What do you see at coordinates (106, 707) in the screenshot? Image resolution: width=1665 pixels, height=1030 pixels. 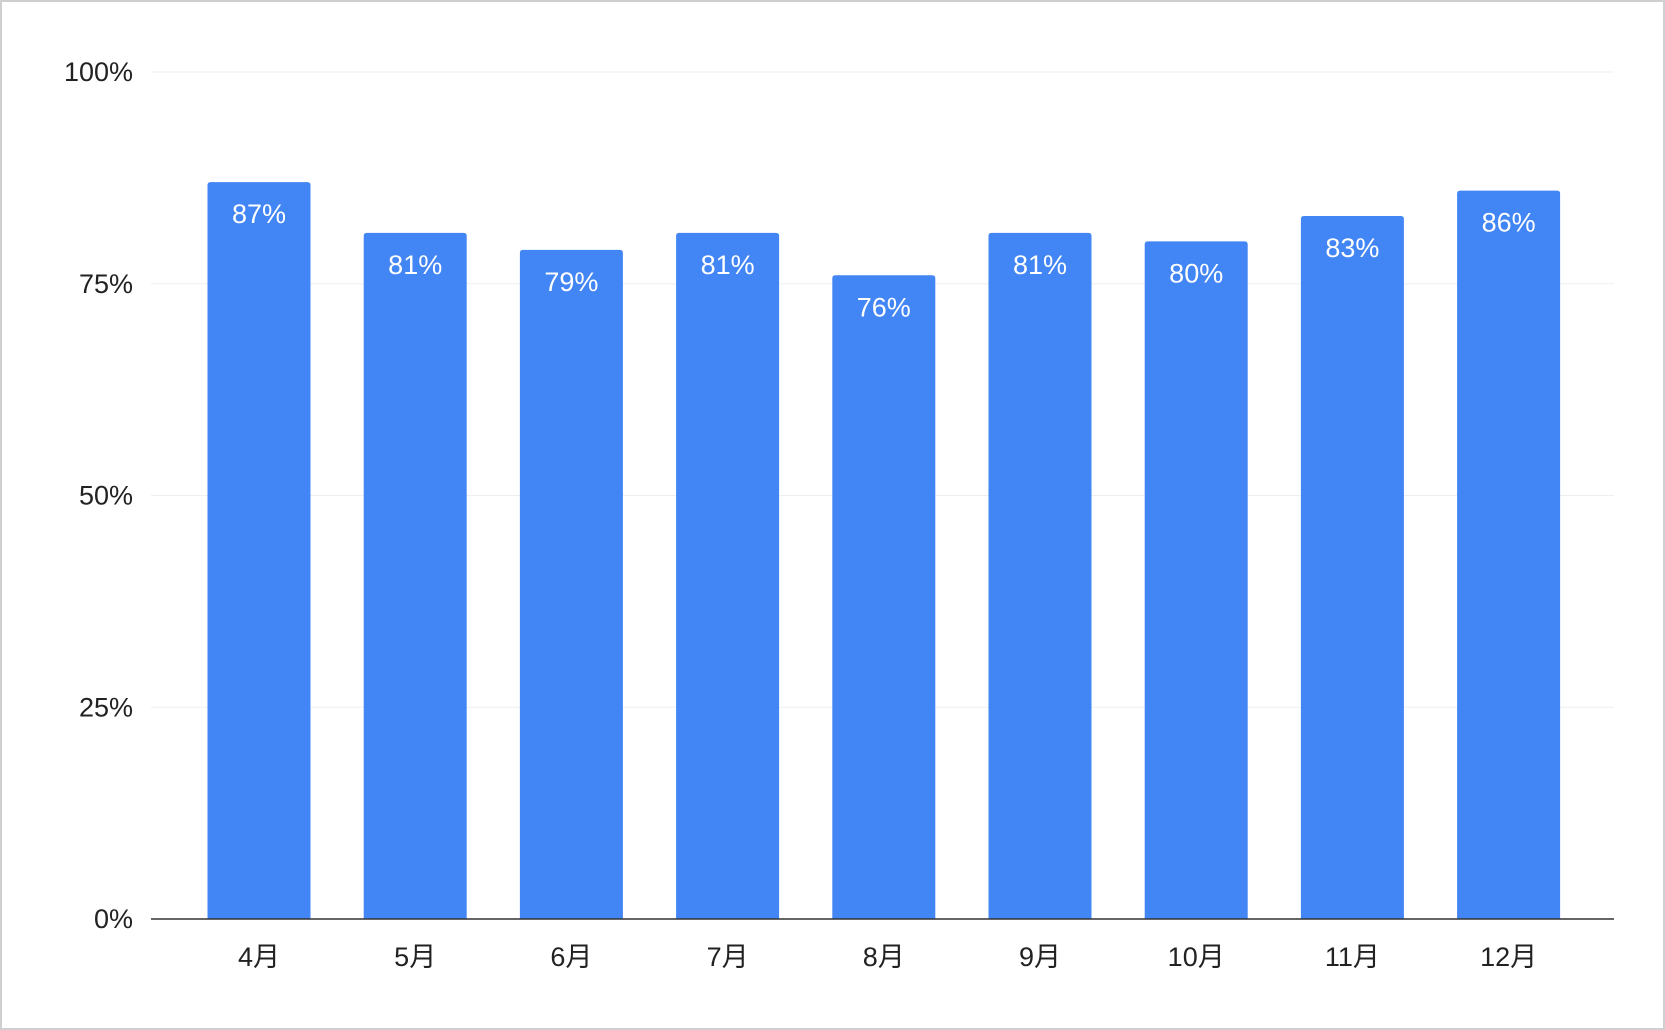 I see `y-tick-label: 25%` at bounding box center [106, 707].